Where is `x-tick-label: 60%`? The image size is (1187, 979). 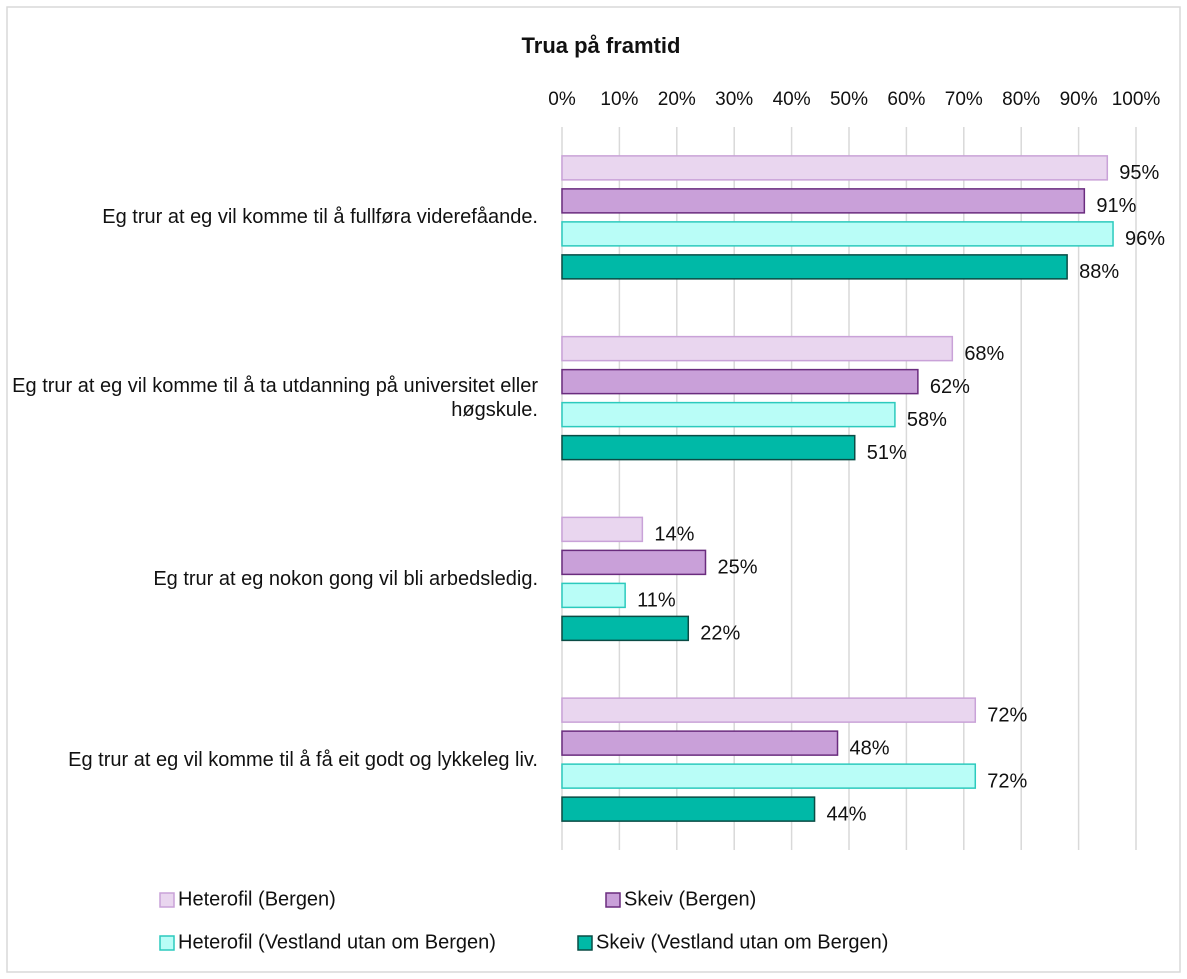 x-tick-label: 60% is located at coordinates (906, 99).